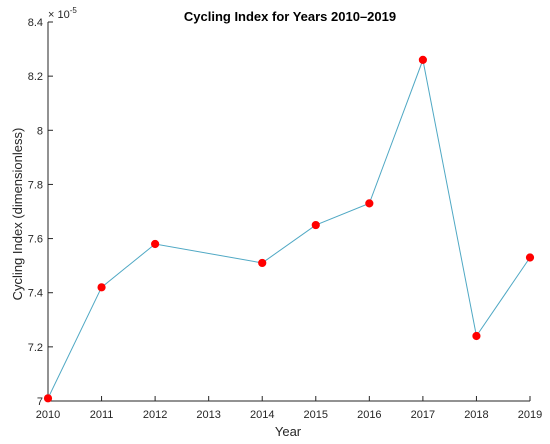 The width and height of the screenshot is (550, 444). What do you see at coordinates (476, 415) in the screenshot?
I see `x-tick-label: 2018` at bounding box center [476, 415].